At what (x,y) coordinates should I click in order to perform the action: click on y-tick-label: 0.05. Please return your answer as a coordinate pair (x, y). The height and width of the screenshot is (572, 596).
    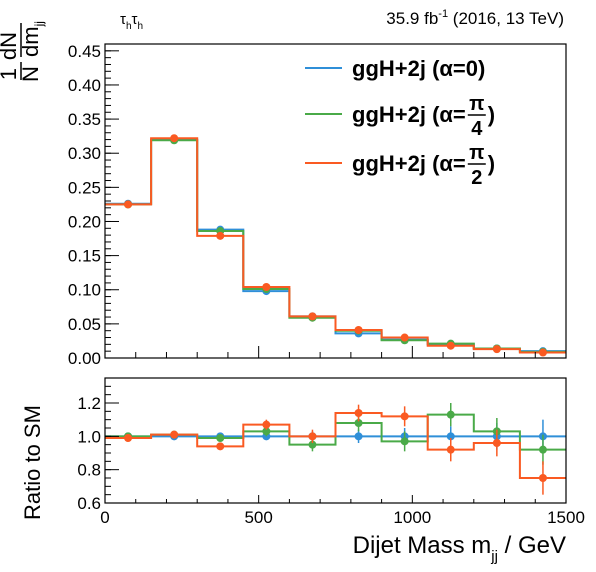
    Looking at the image, I should click on (84, 324).